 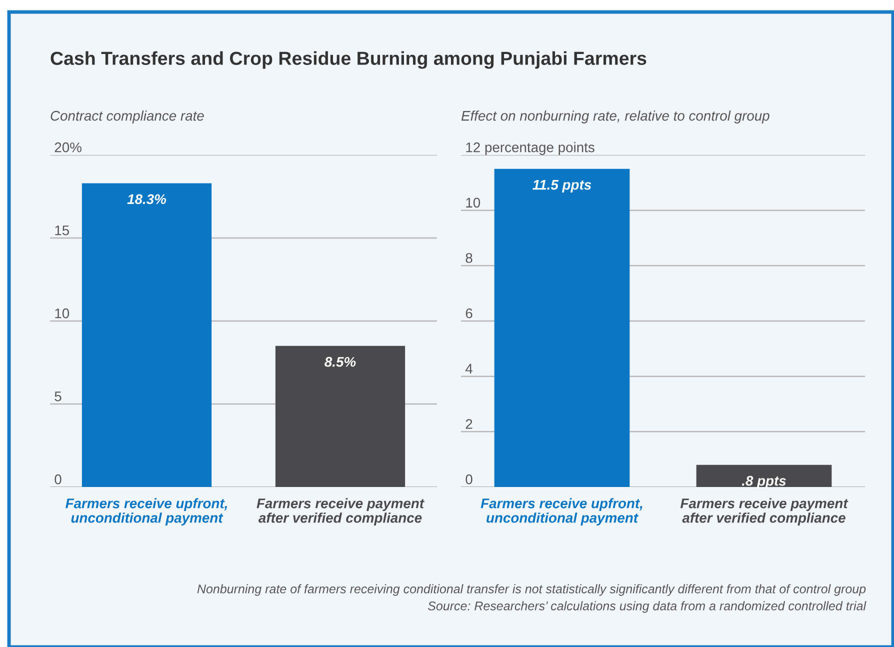 I want to click on y-tick-label: 6, so click(x=469, y=313).